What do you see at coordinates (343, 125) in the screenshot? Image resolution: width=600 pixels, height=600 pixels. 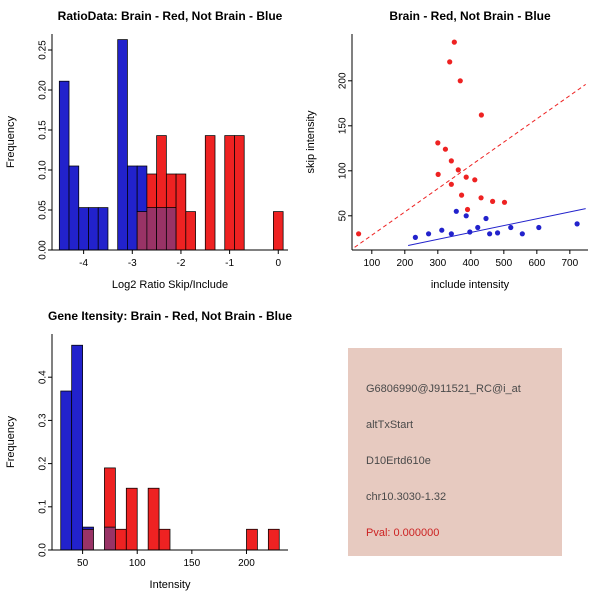 I see `y-tick-label: 150` at bounding box center [343, 125].